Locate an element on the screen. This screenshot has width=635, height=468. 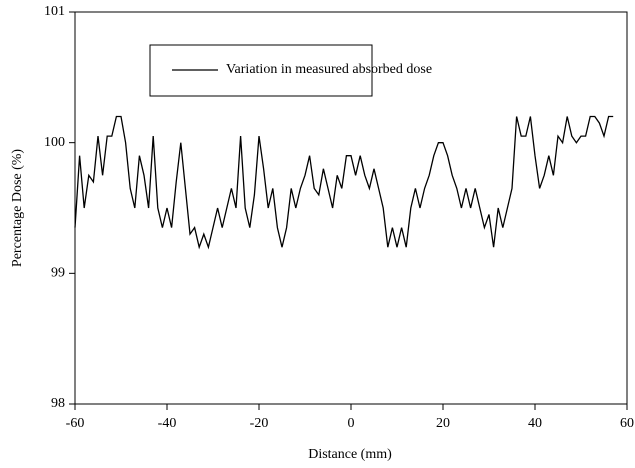
x-tick-label: -60 is located at coordinates (75, 423).